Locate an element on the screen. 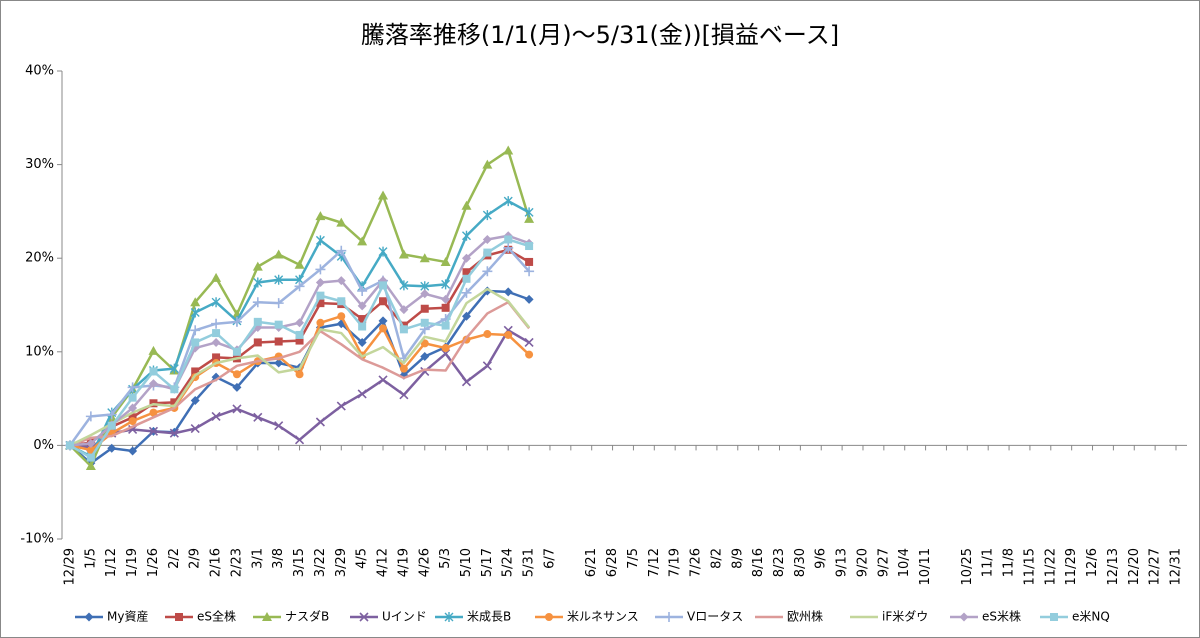 Image resolution: width=1200 pixels, height=638 pixels. legend-label: 米ルネサンス is located at coordinates (603, 617).